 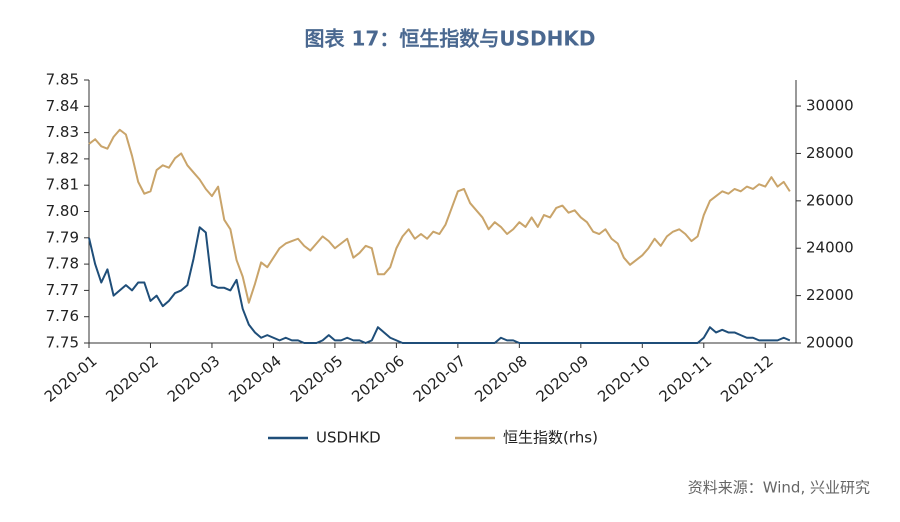 What do you see at coordinates (563, 379) in the screenshot?
I see `x-tick-label: 2020-09` at bounding box center [563, 379].